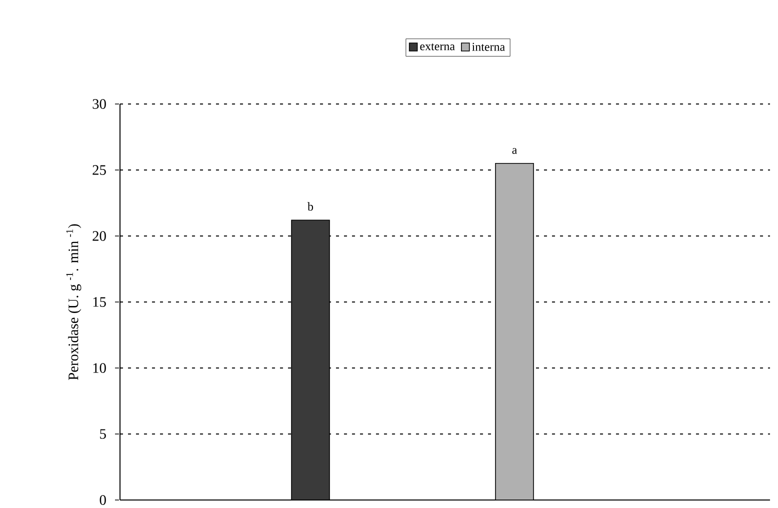 The height and width of the screenshot is (508, 778). I want to click on y-tick-label: 30, so click(99, 104).